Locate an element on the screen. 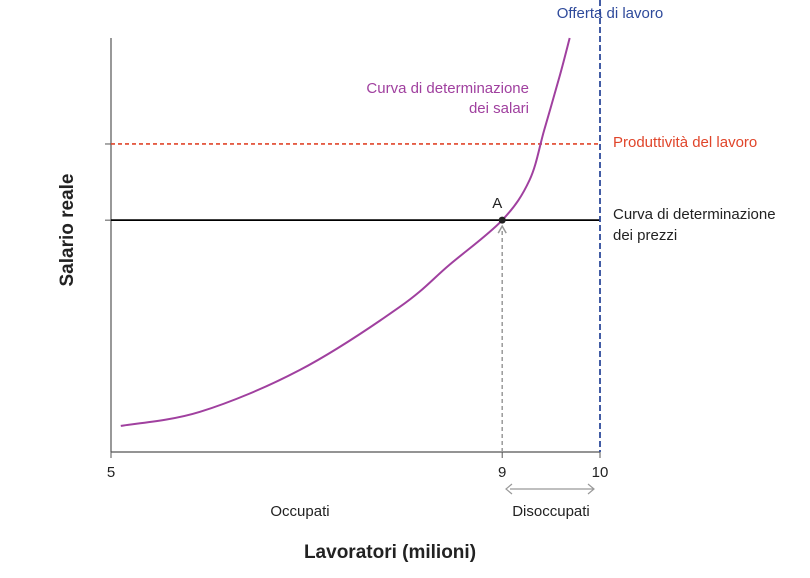 This screenshot has width=810, height=578. line-label: Produttività del lavoro is located at coordinates (685, 142).